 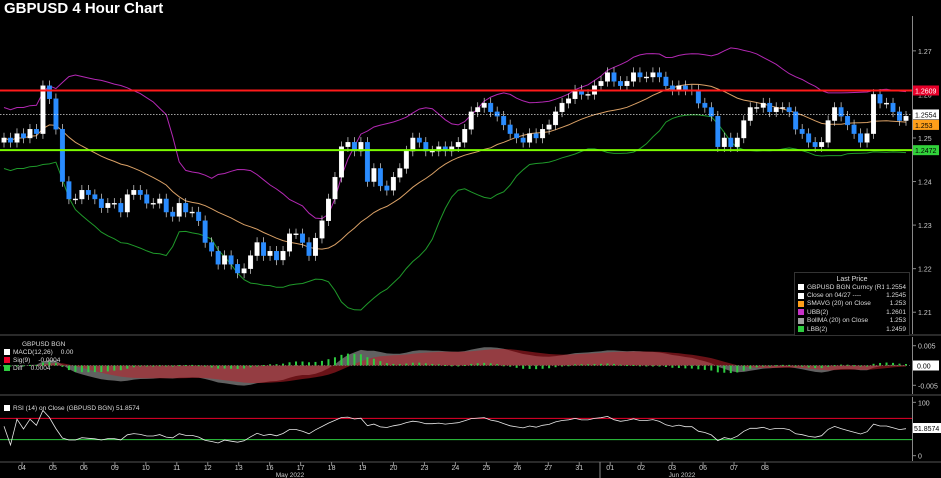 I want to click on macd-series-value: -0.0004, so click(x=49, y=360).